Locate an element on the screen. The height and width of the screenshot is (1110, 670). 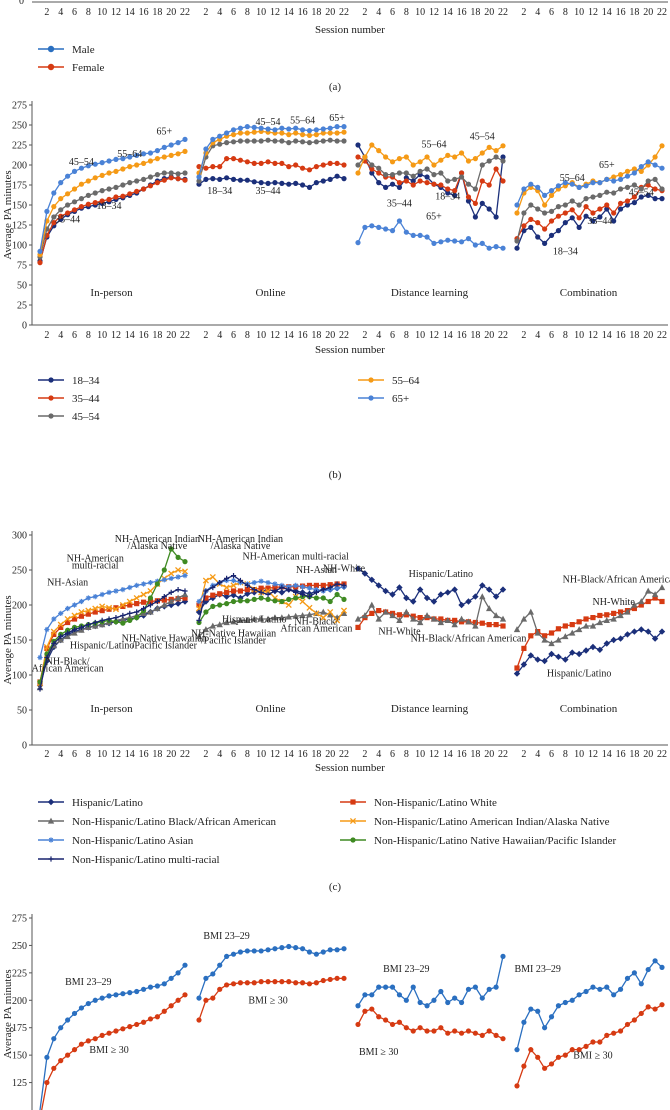
x-tick-label: 2 is located at coordinates (46, 335).